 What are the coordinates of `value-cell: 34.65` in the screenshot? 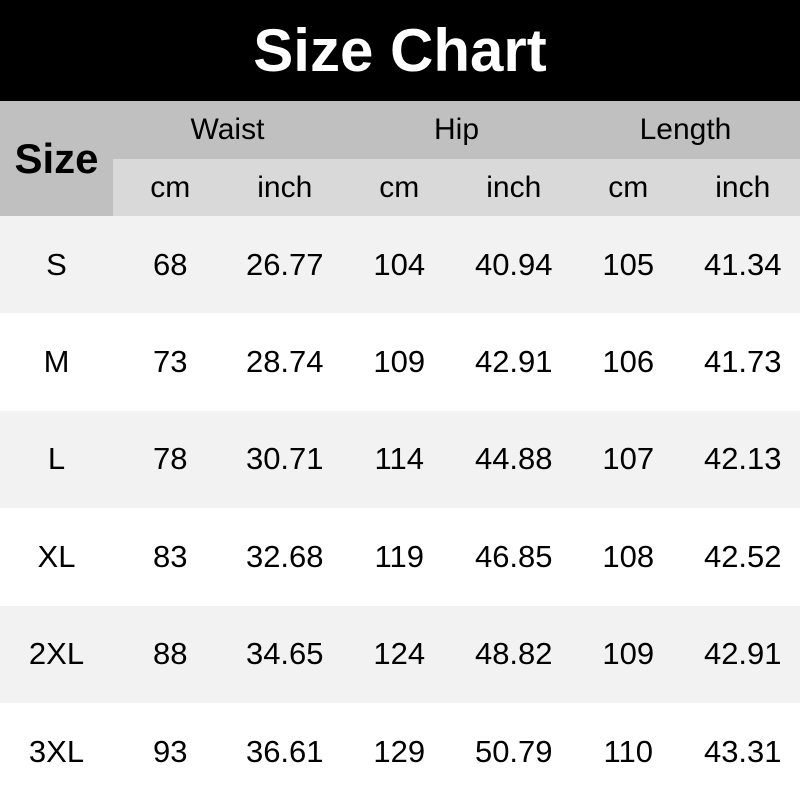 It's located at (284, 654).